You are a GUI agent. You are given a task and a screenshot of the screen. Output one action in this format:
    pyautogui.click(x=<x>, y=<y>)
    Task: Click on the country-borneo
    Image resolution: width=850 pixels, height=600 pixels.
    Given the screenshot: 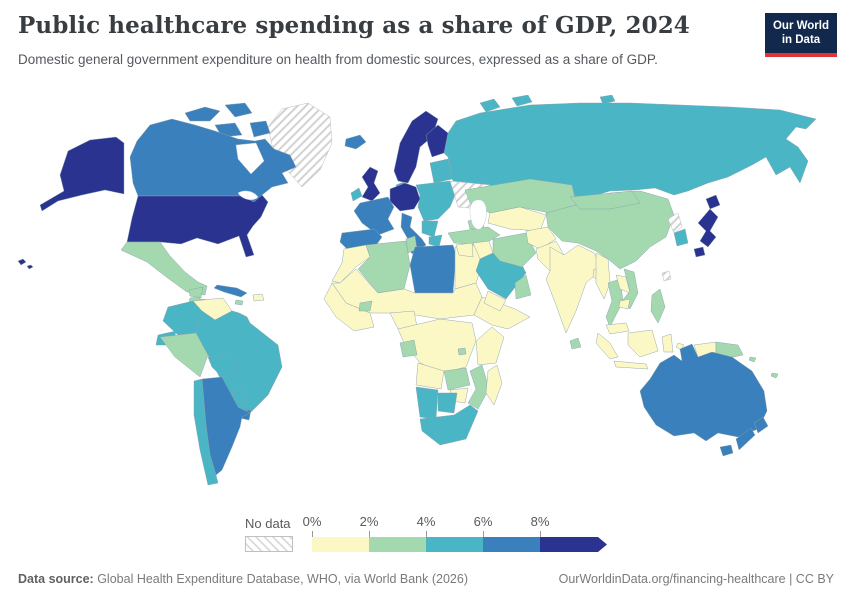 What is the action you would take?
    pyautogui.click(x=643, y=343)
    